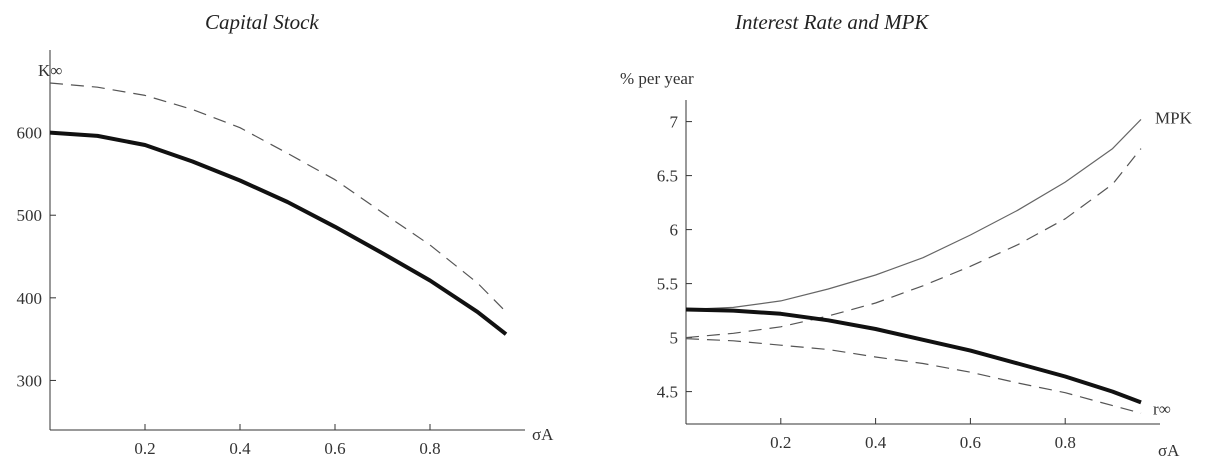  Describe the element at coordinates (667, 176) in the screenshot. I see `y-tick-label: 6.5` at that location.